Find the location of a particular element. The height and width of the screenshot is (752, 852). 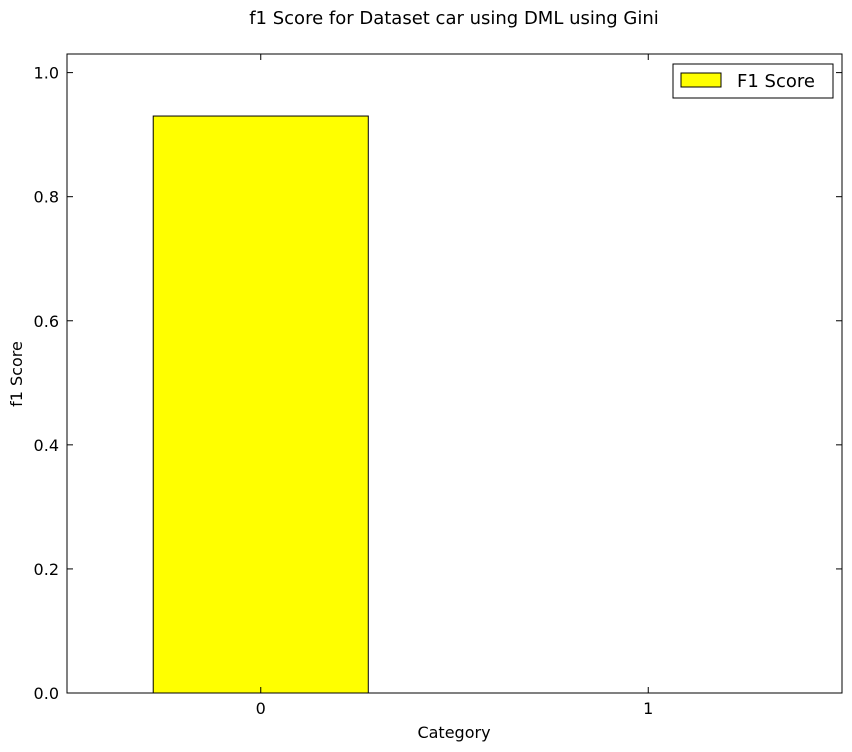

y-tick-label-0: 0.0 is located at coordinates (46, 693).